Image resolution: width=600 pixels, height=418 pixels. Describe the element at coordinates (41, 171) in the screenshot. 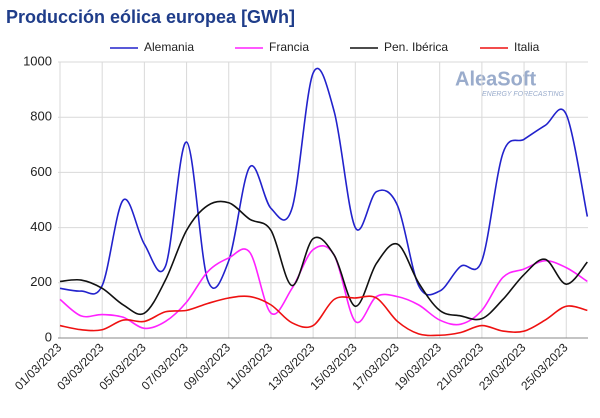

I see `y-tick-label: 600` at that location.